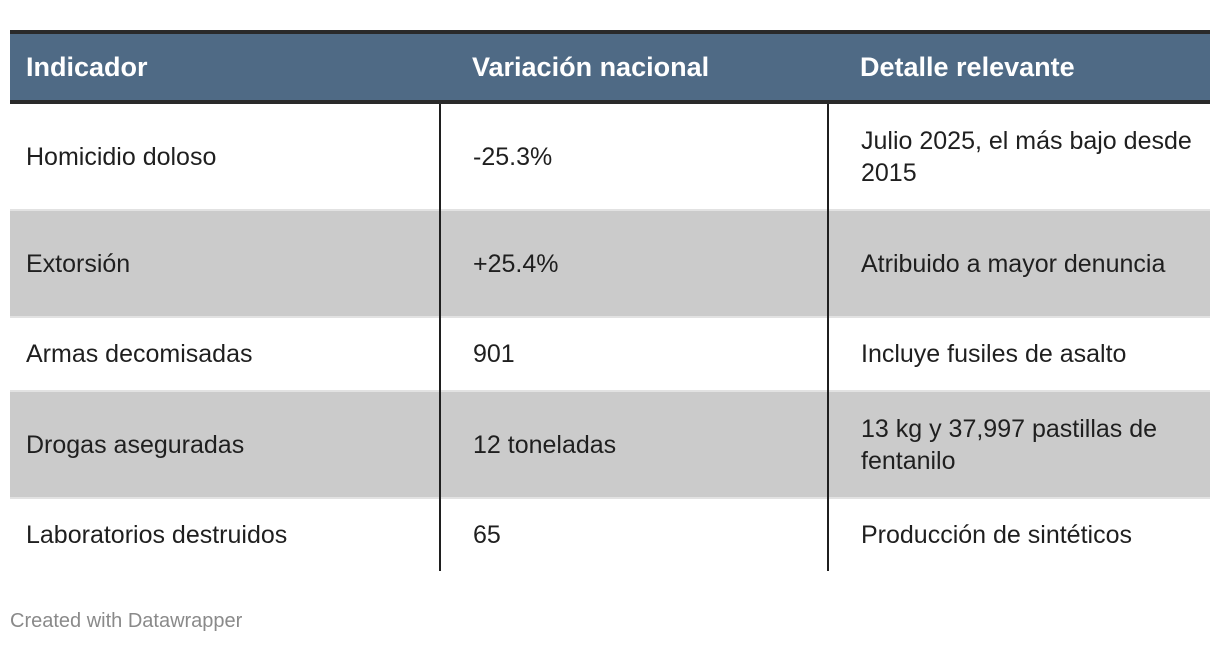  Describe the element at coordinates (1018, 156) in the screenshot. I see `cell-detalle: Julio 2025, el más bajo desde 2015` at that location.